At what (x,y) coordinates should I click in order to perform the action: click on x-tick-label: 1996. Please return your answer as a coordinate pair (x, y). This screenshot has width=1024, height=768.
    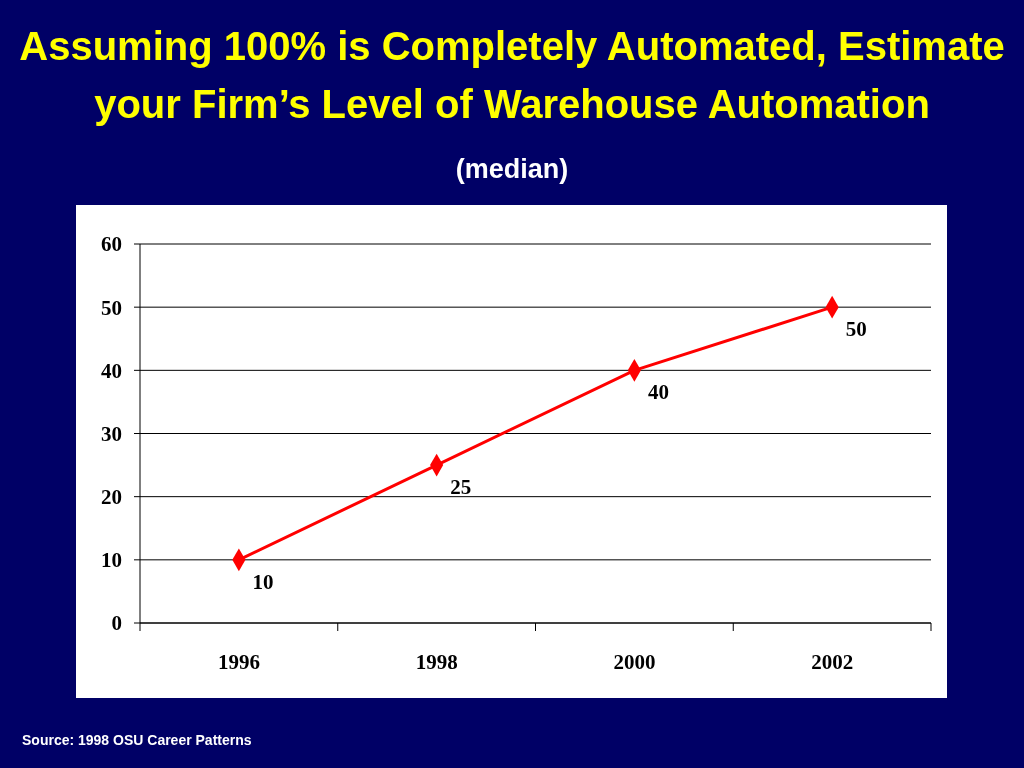
    Looking at the image, I should click on (238, 662).